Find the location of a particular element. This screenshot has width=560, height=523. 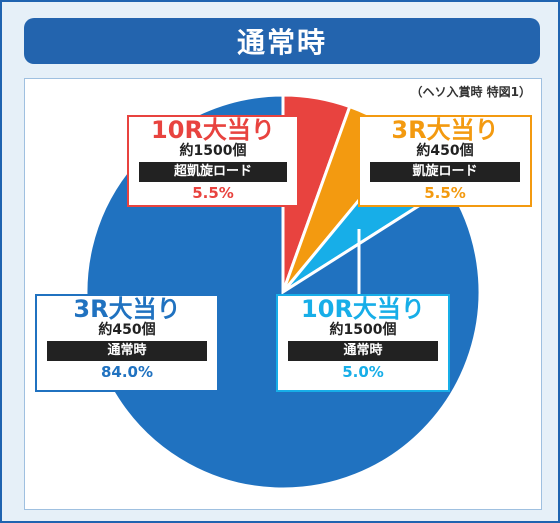

slice-tag: 超凱旋ロード is located at coordinates (213, 172).